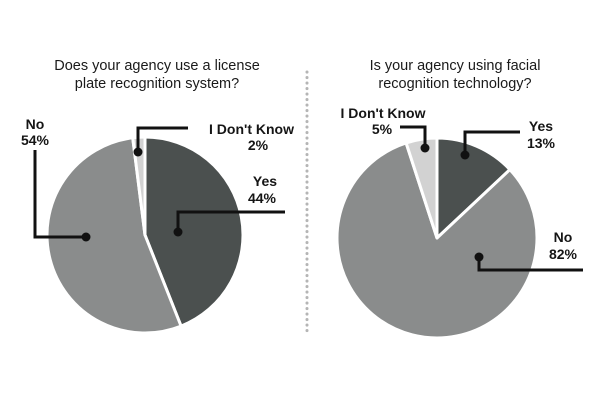 This screenshot has width=600, height=400. What do you see at coordinates (421, 188) in the screenshot?
I see `pie-slice-i-don-t-know` at bounding box center [421, 188].